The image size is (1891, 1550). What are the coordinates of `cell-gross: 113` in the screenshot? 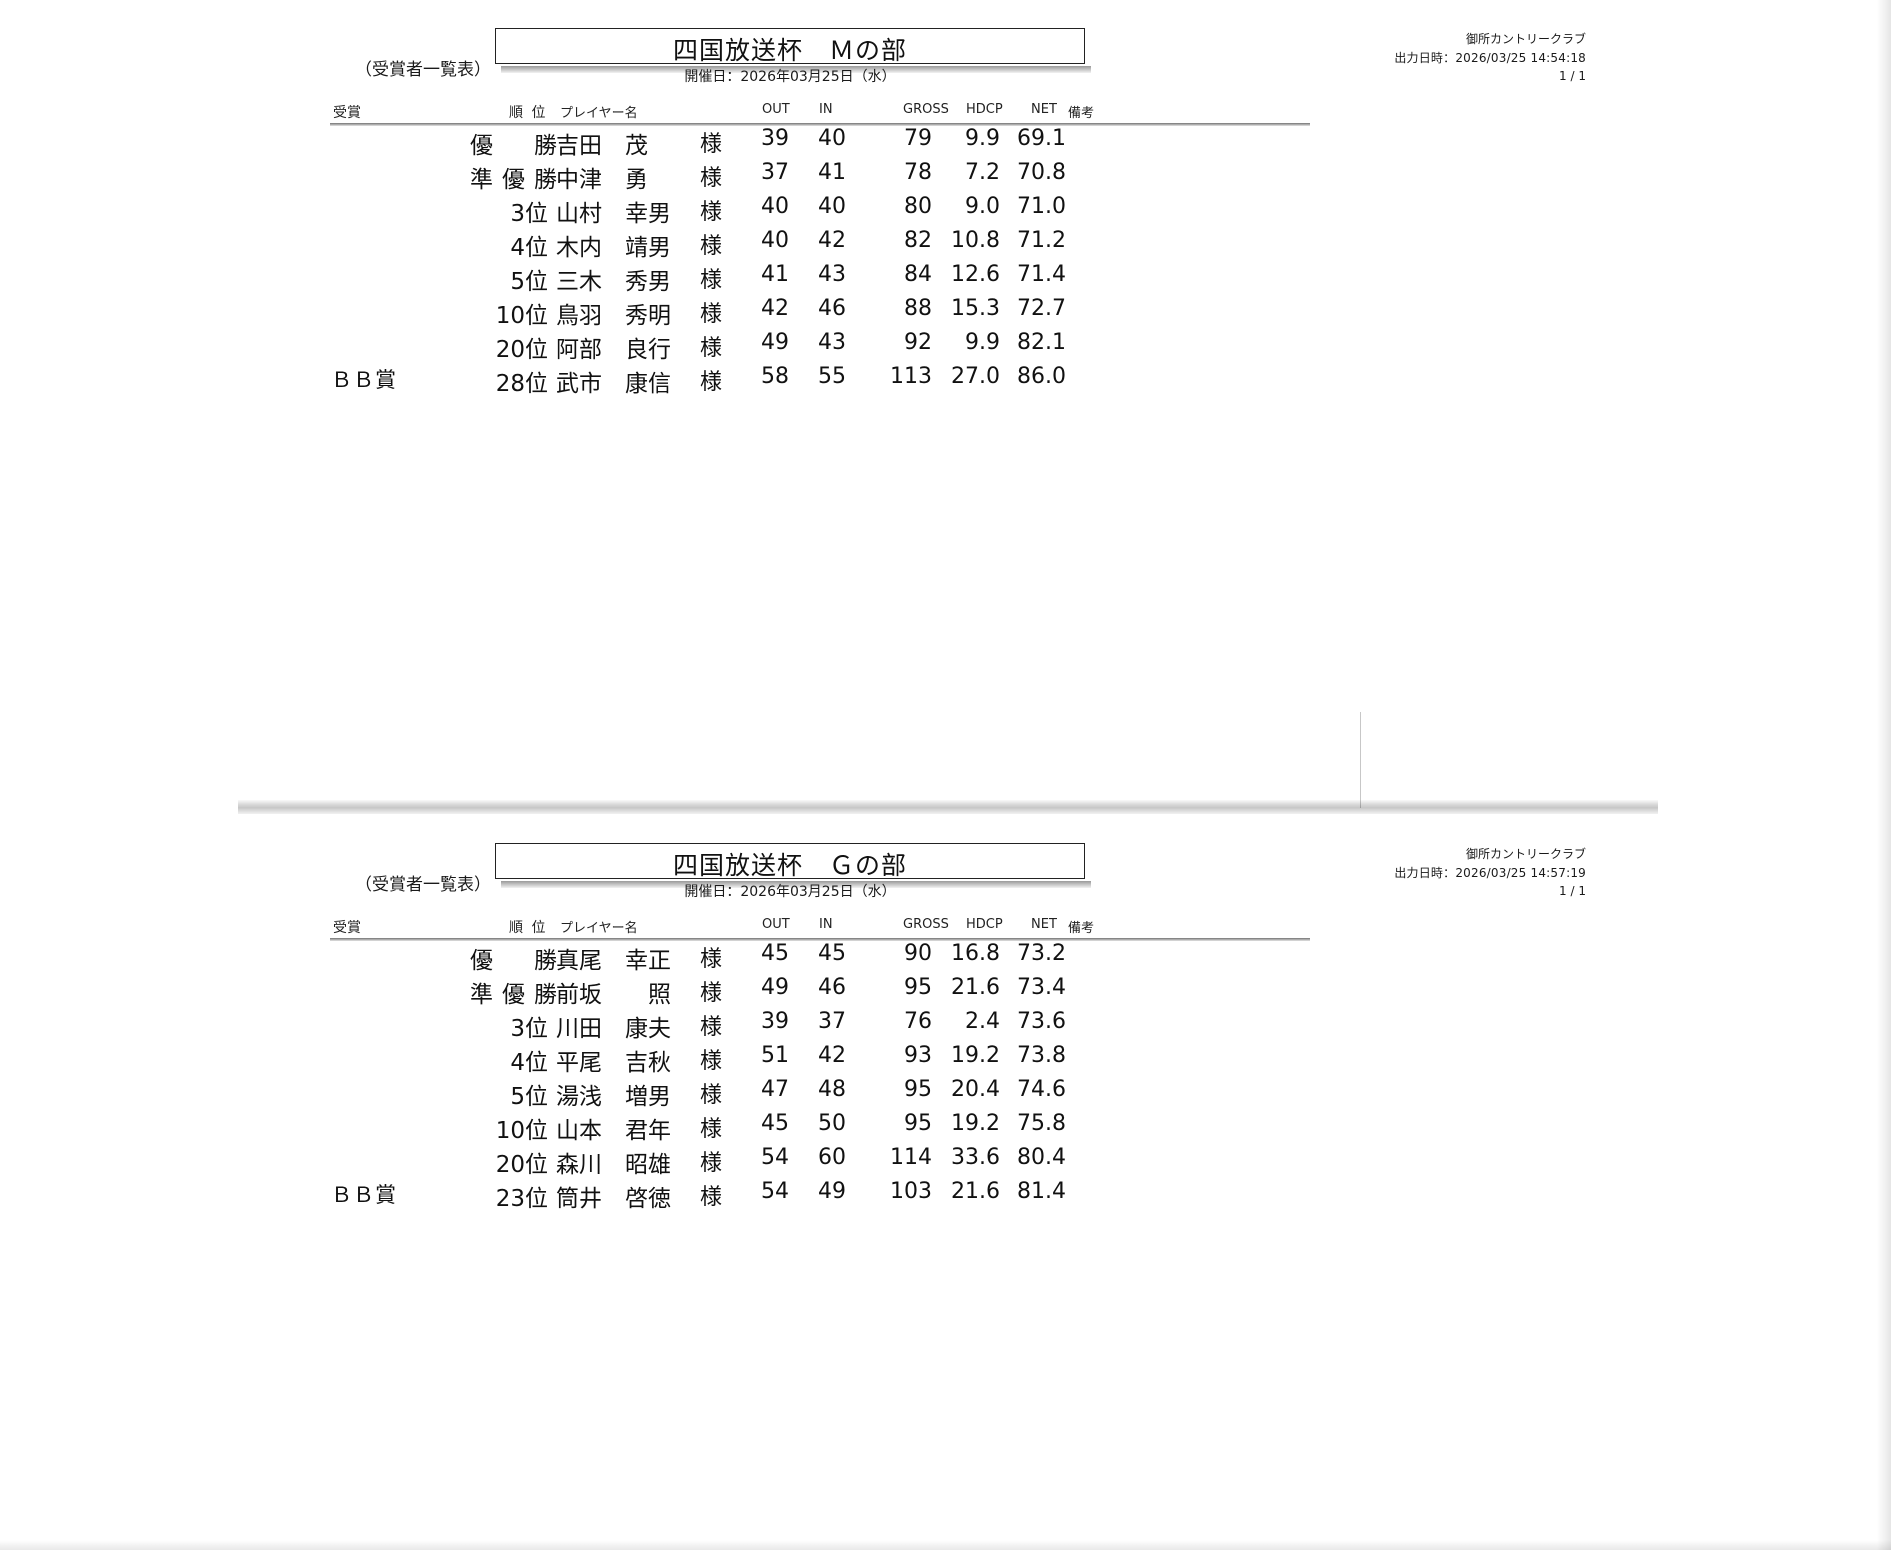 It's located at (911, 376).